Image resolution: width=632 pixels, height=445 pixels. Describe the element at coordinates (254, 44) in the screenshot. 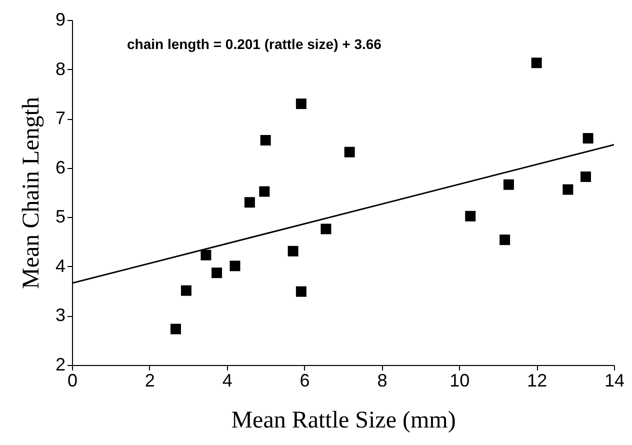

I see `annotation: chain length = 0.201 (rattle size) + 3.66` at that location.